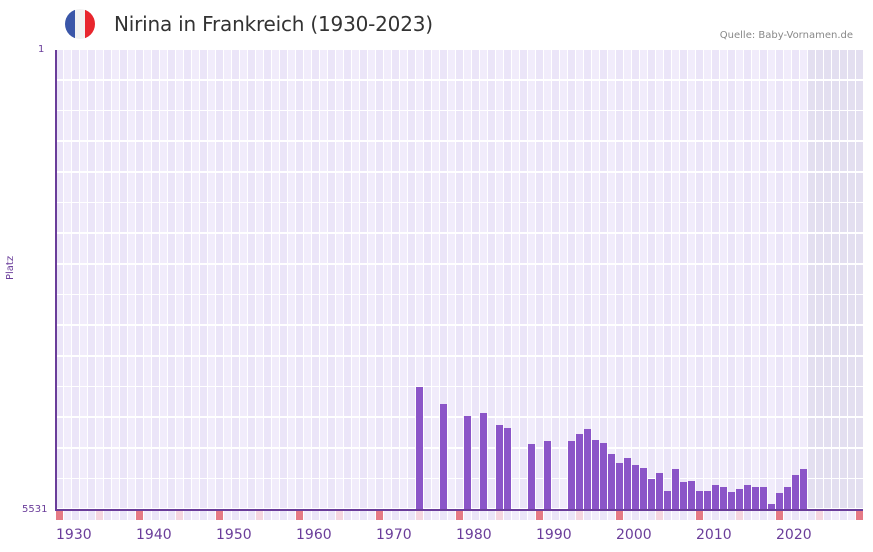  What do you see at coordinates (699, 500) in the screenshot?
I see `bar-2010` at bounding box center [699, 500].